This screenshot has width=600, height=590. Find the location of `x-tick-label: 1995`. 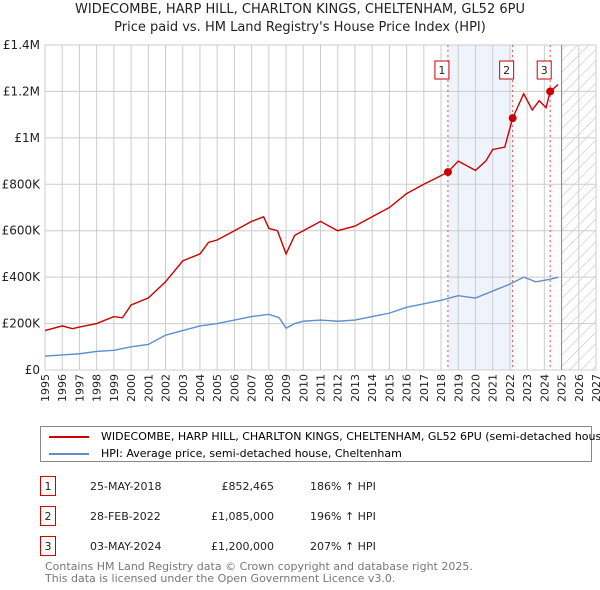

x-tick-label: 1995 is located at coordinates (45, 388).